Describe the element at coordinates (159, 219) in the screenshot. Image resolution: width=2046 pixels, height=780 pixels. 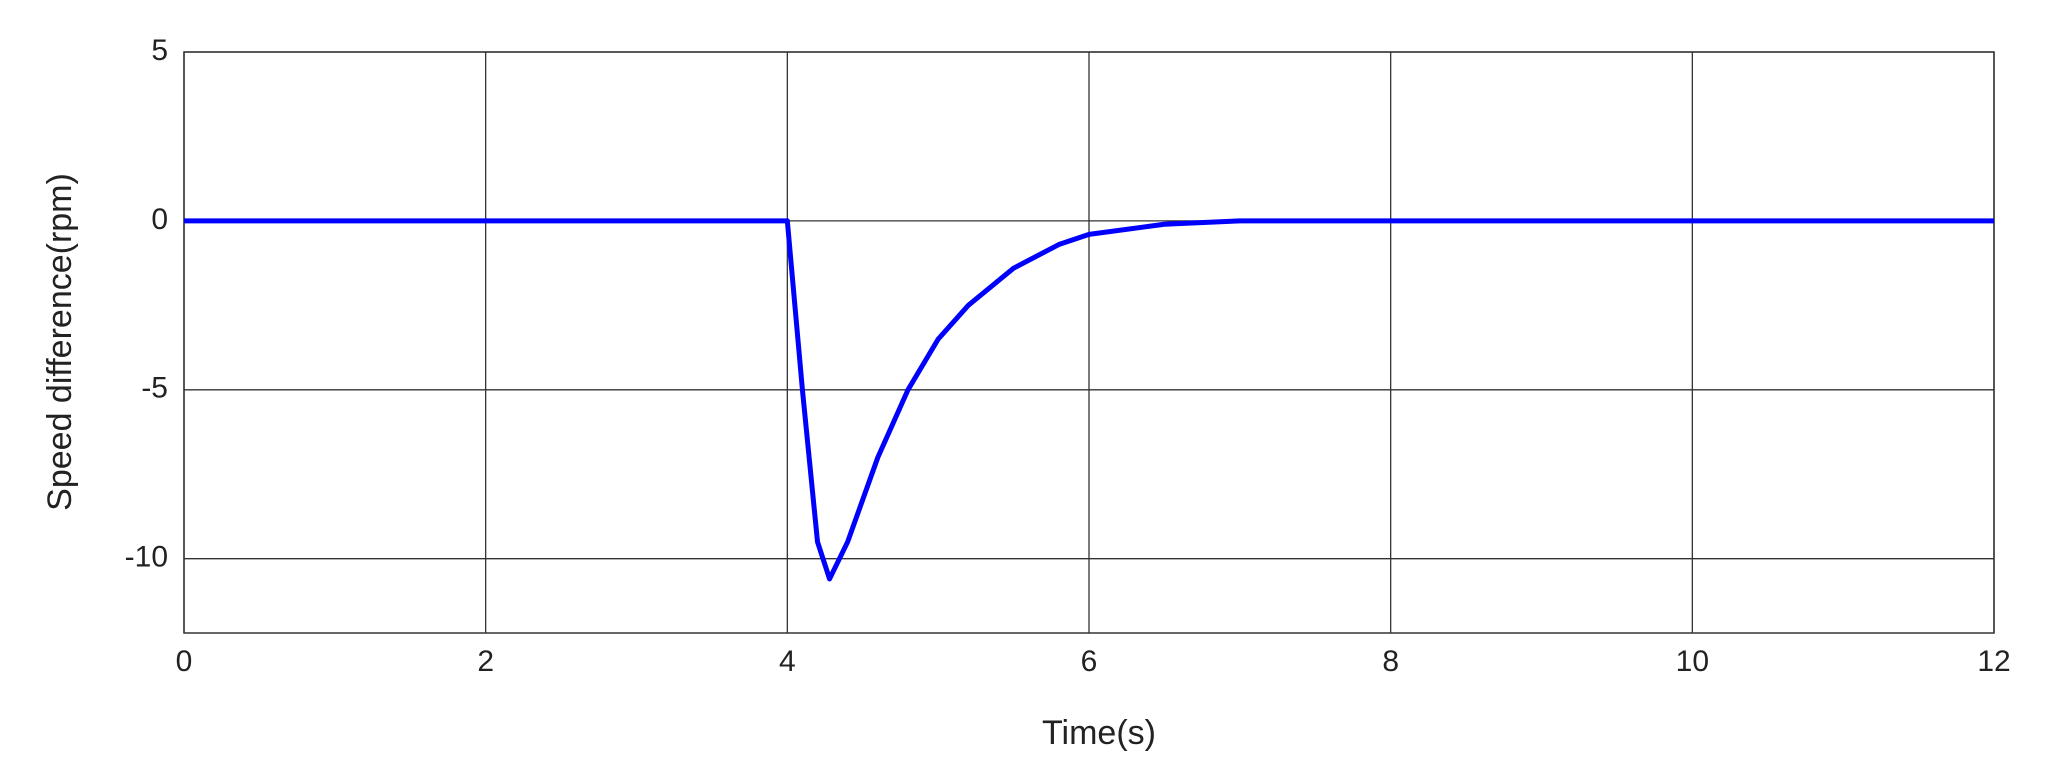
I see `y-tick-label: 0` at that location.